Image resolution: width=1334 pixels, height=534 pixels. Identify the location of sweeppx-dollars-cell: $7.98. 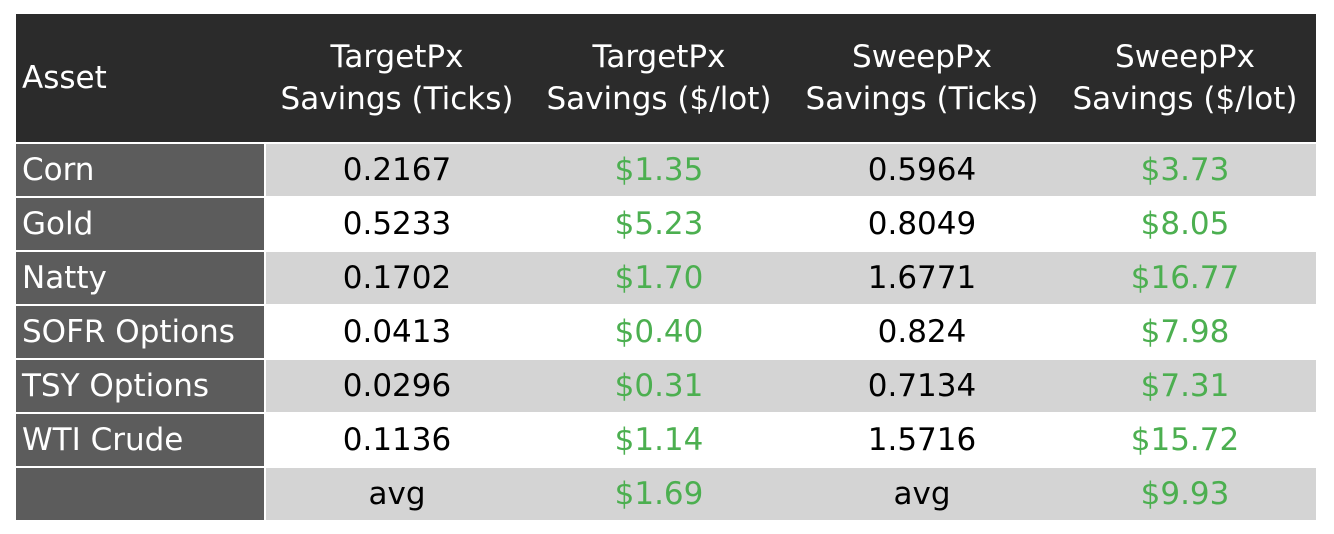
(1185, 331).